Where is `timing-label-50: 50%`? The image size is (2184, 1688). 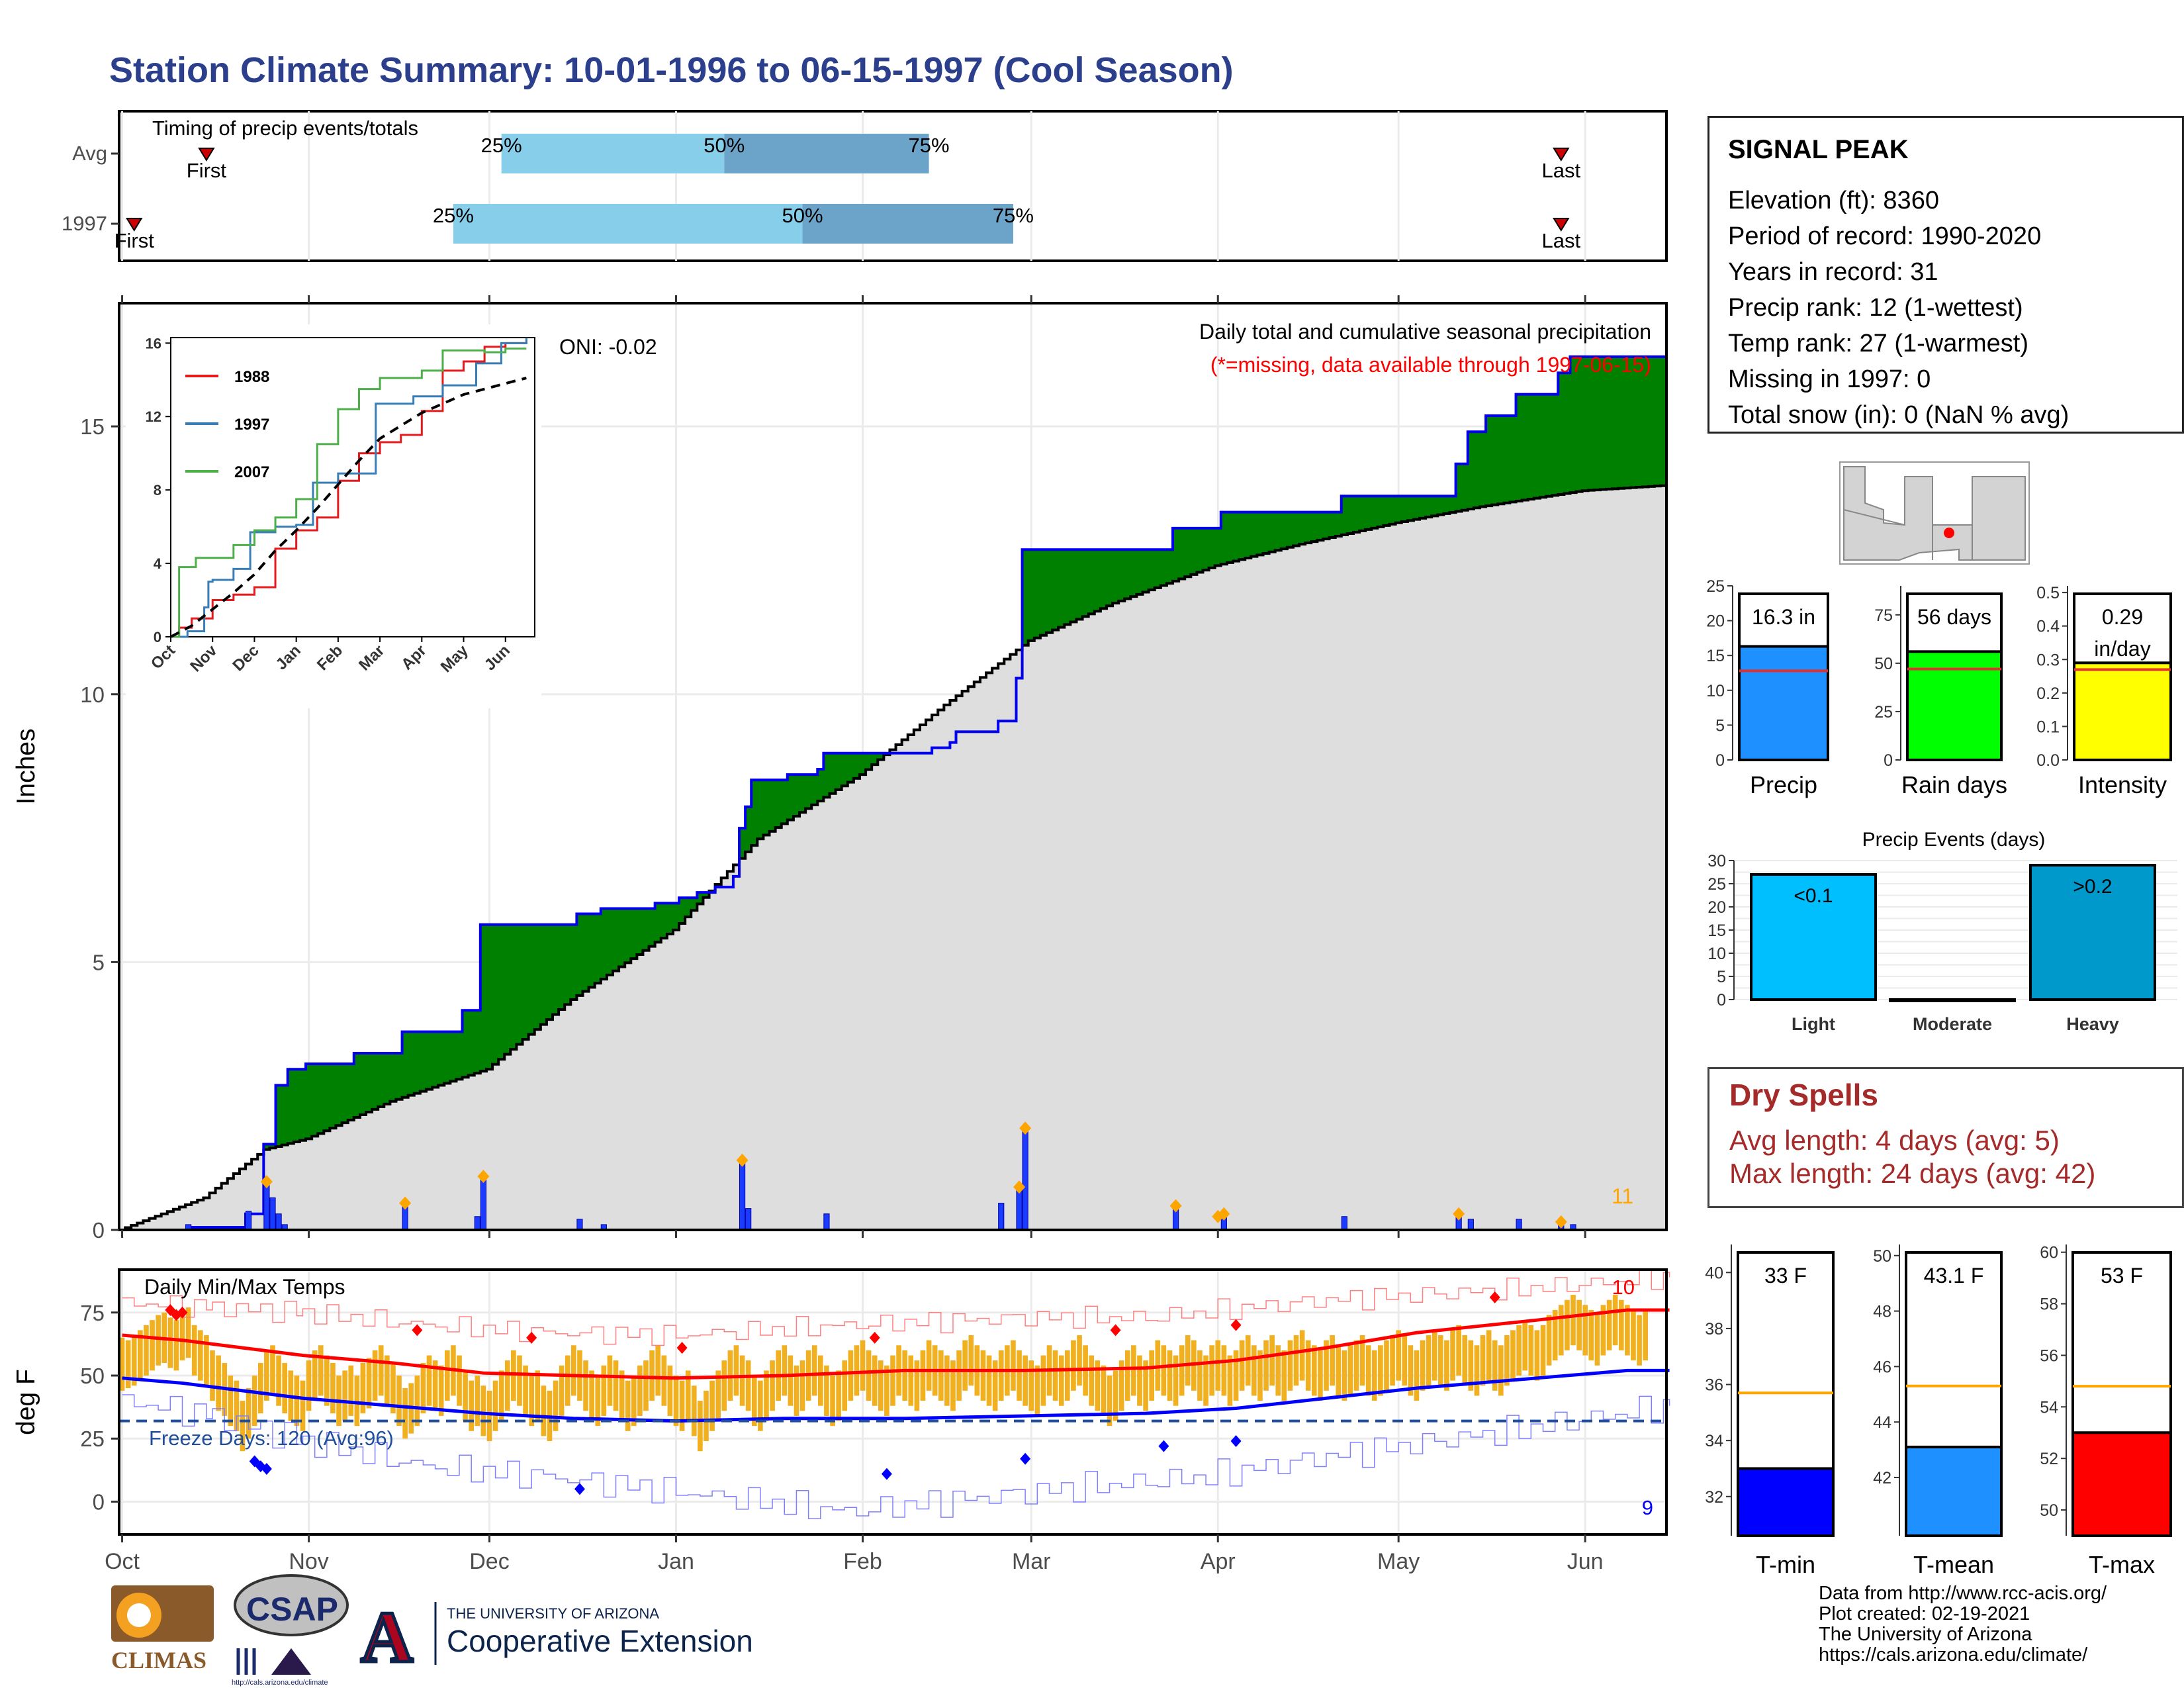 timing-label-50: 50% is located at coordinates (802, 215).